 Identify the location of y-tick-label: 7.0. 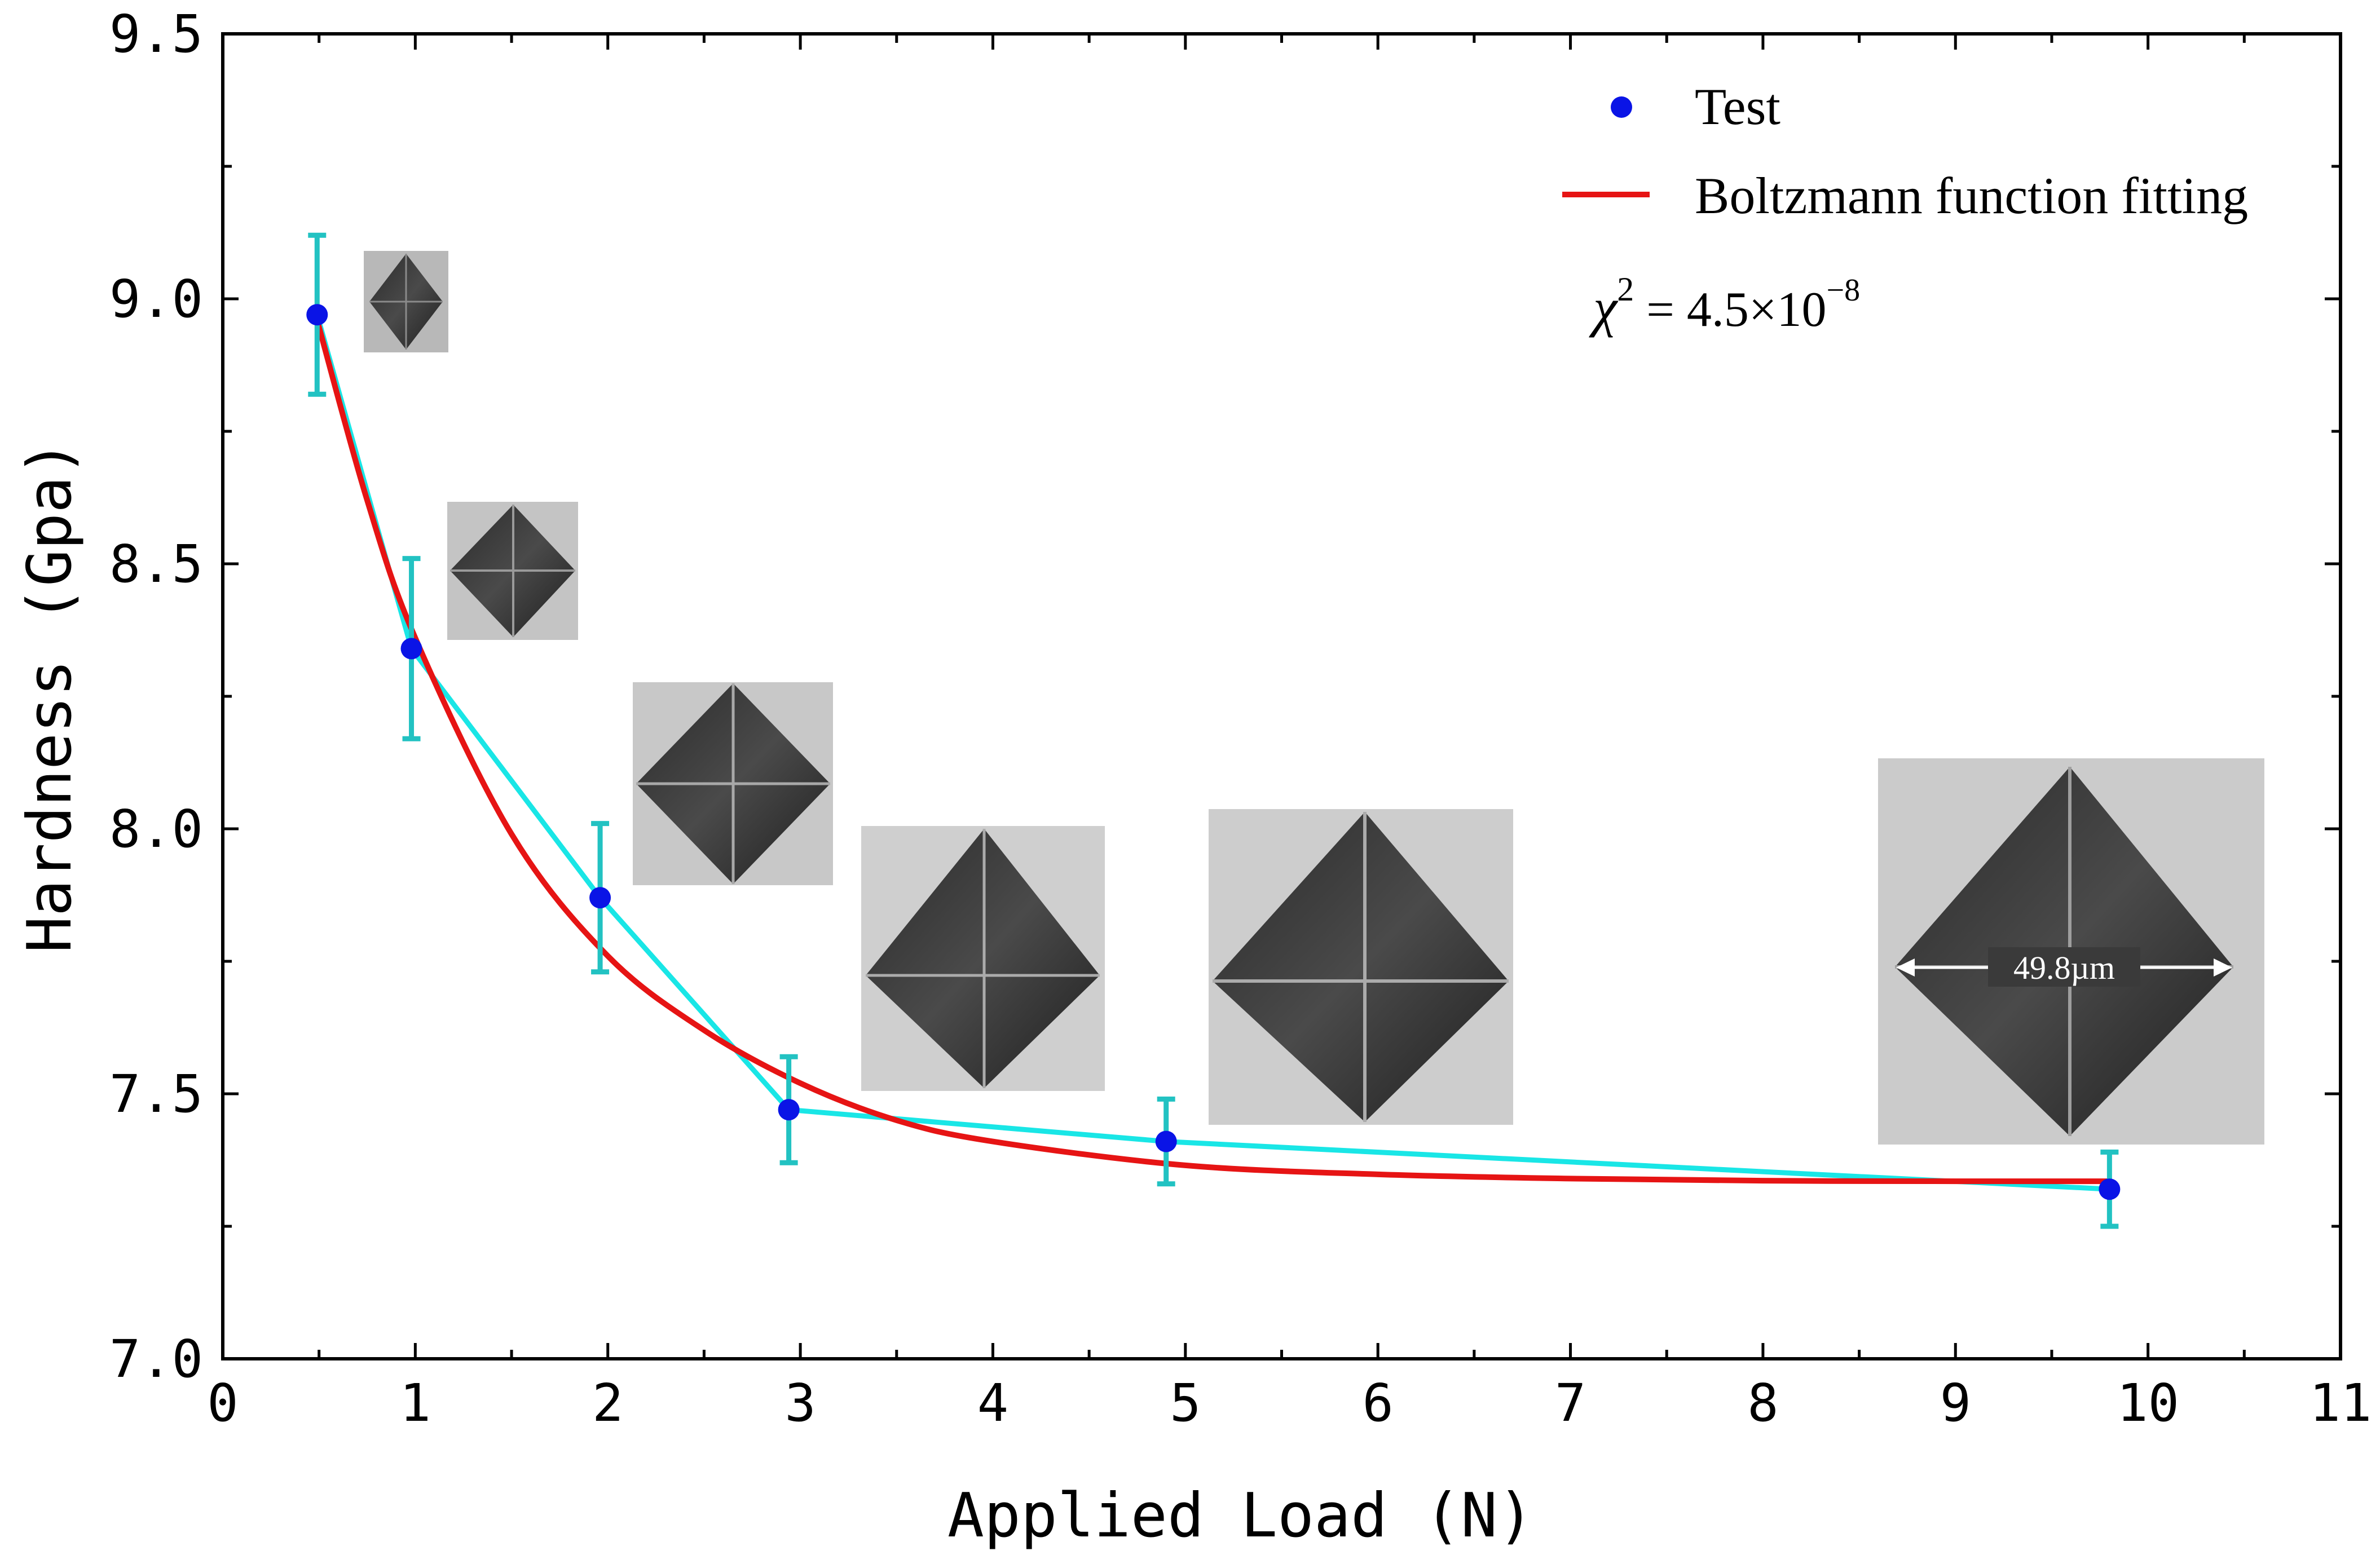
(156, 1359).